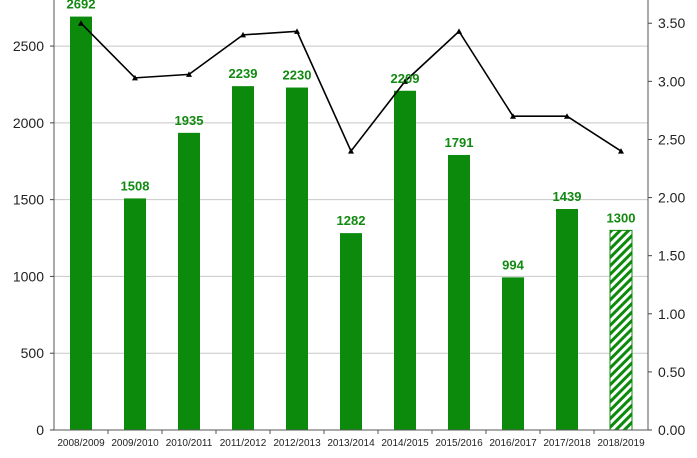 Image resolution: width=697 pixels, height=458 pixels. I want to click on y-right-tick-label: 3.50, so click(671, 23).